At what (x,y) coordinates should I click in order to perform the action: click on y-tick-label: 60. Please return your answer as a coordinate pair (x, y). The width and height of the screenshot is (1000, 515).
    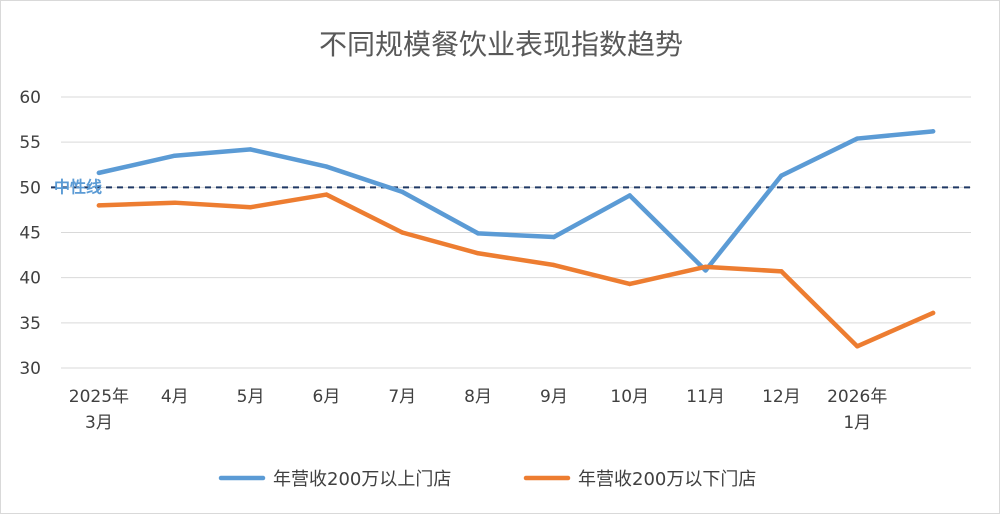
    Looking at the image, I should click on (30, 98).